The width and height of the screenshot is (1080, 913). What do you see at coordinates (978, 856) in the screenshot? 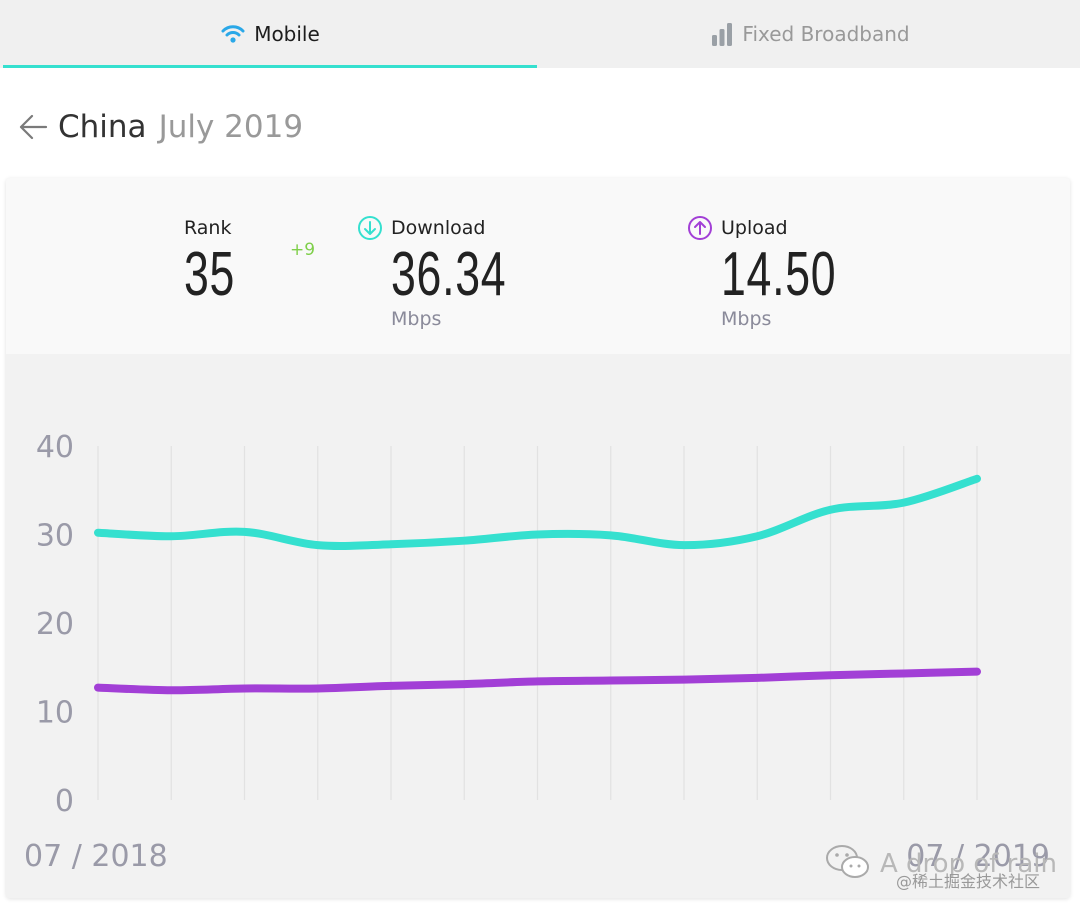
I see `x-end-label: 07 / 2019` at bounding box center [978, 856].